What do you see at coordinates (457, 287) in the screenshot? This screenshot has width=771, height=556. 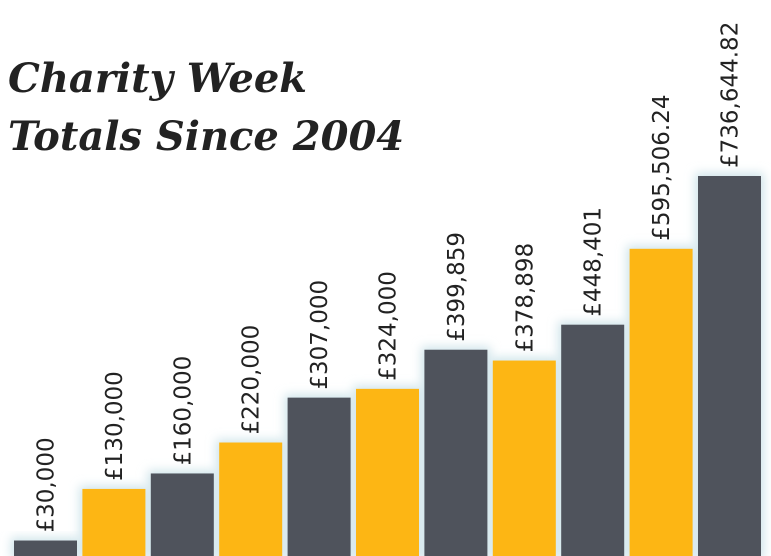 I see `bar-value-label-7: £399,859` at bounding box center [457, 287].